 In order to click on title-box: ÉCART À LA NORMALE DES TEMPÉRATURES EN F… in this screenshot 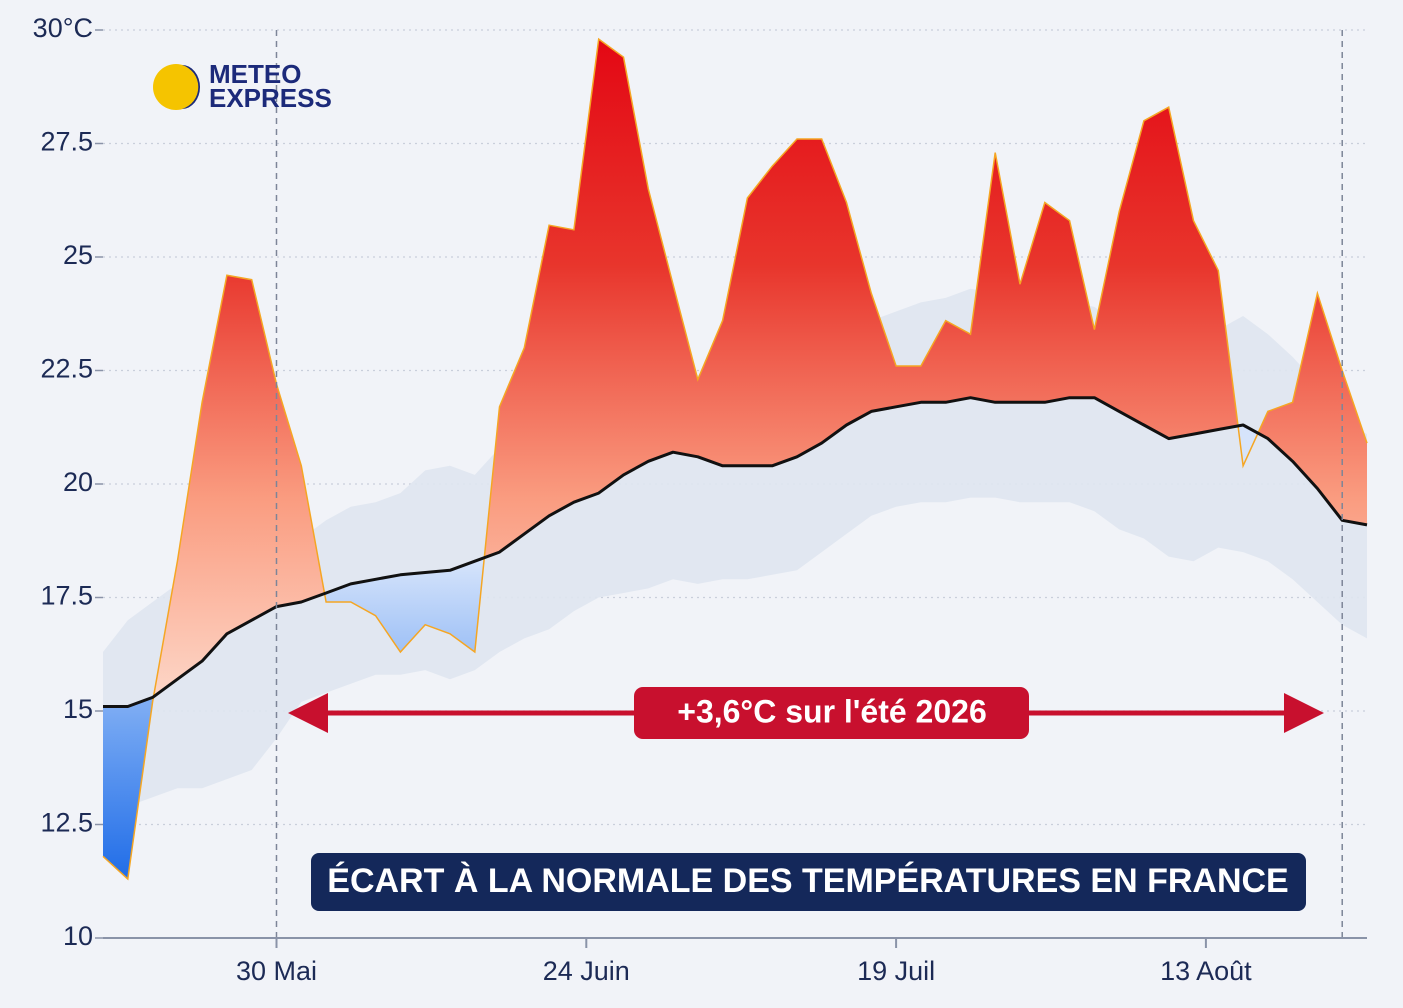, I will do `click(808, 882)`.